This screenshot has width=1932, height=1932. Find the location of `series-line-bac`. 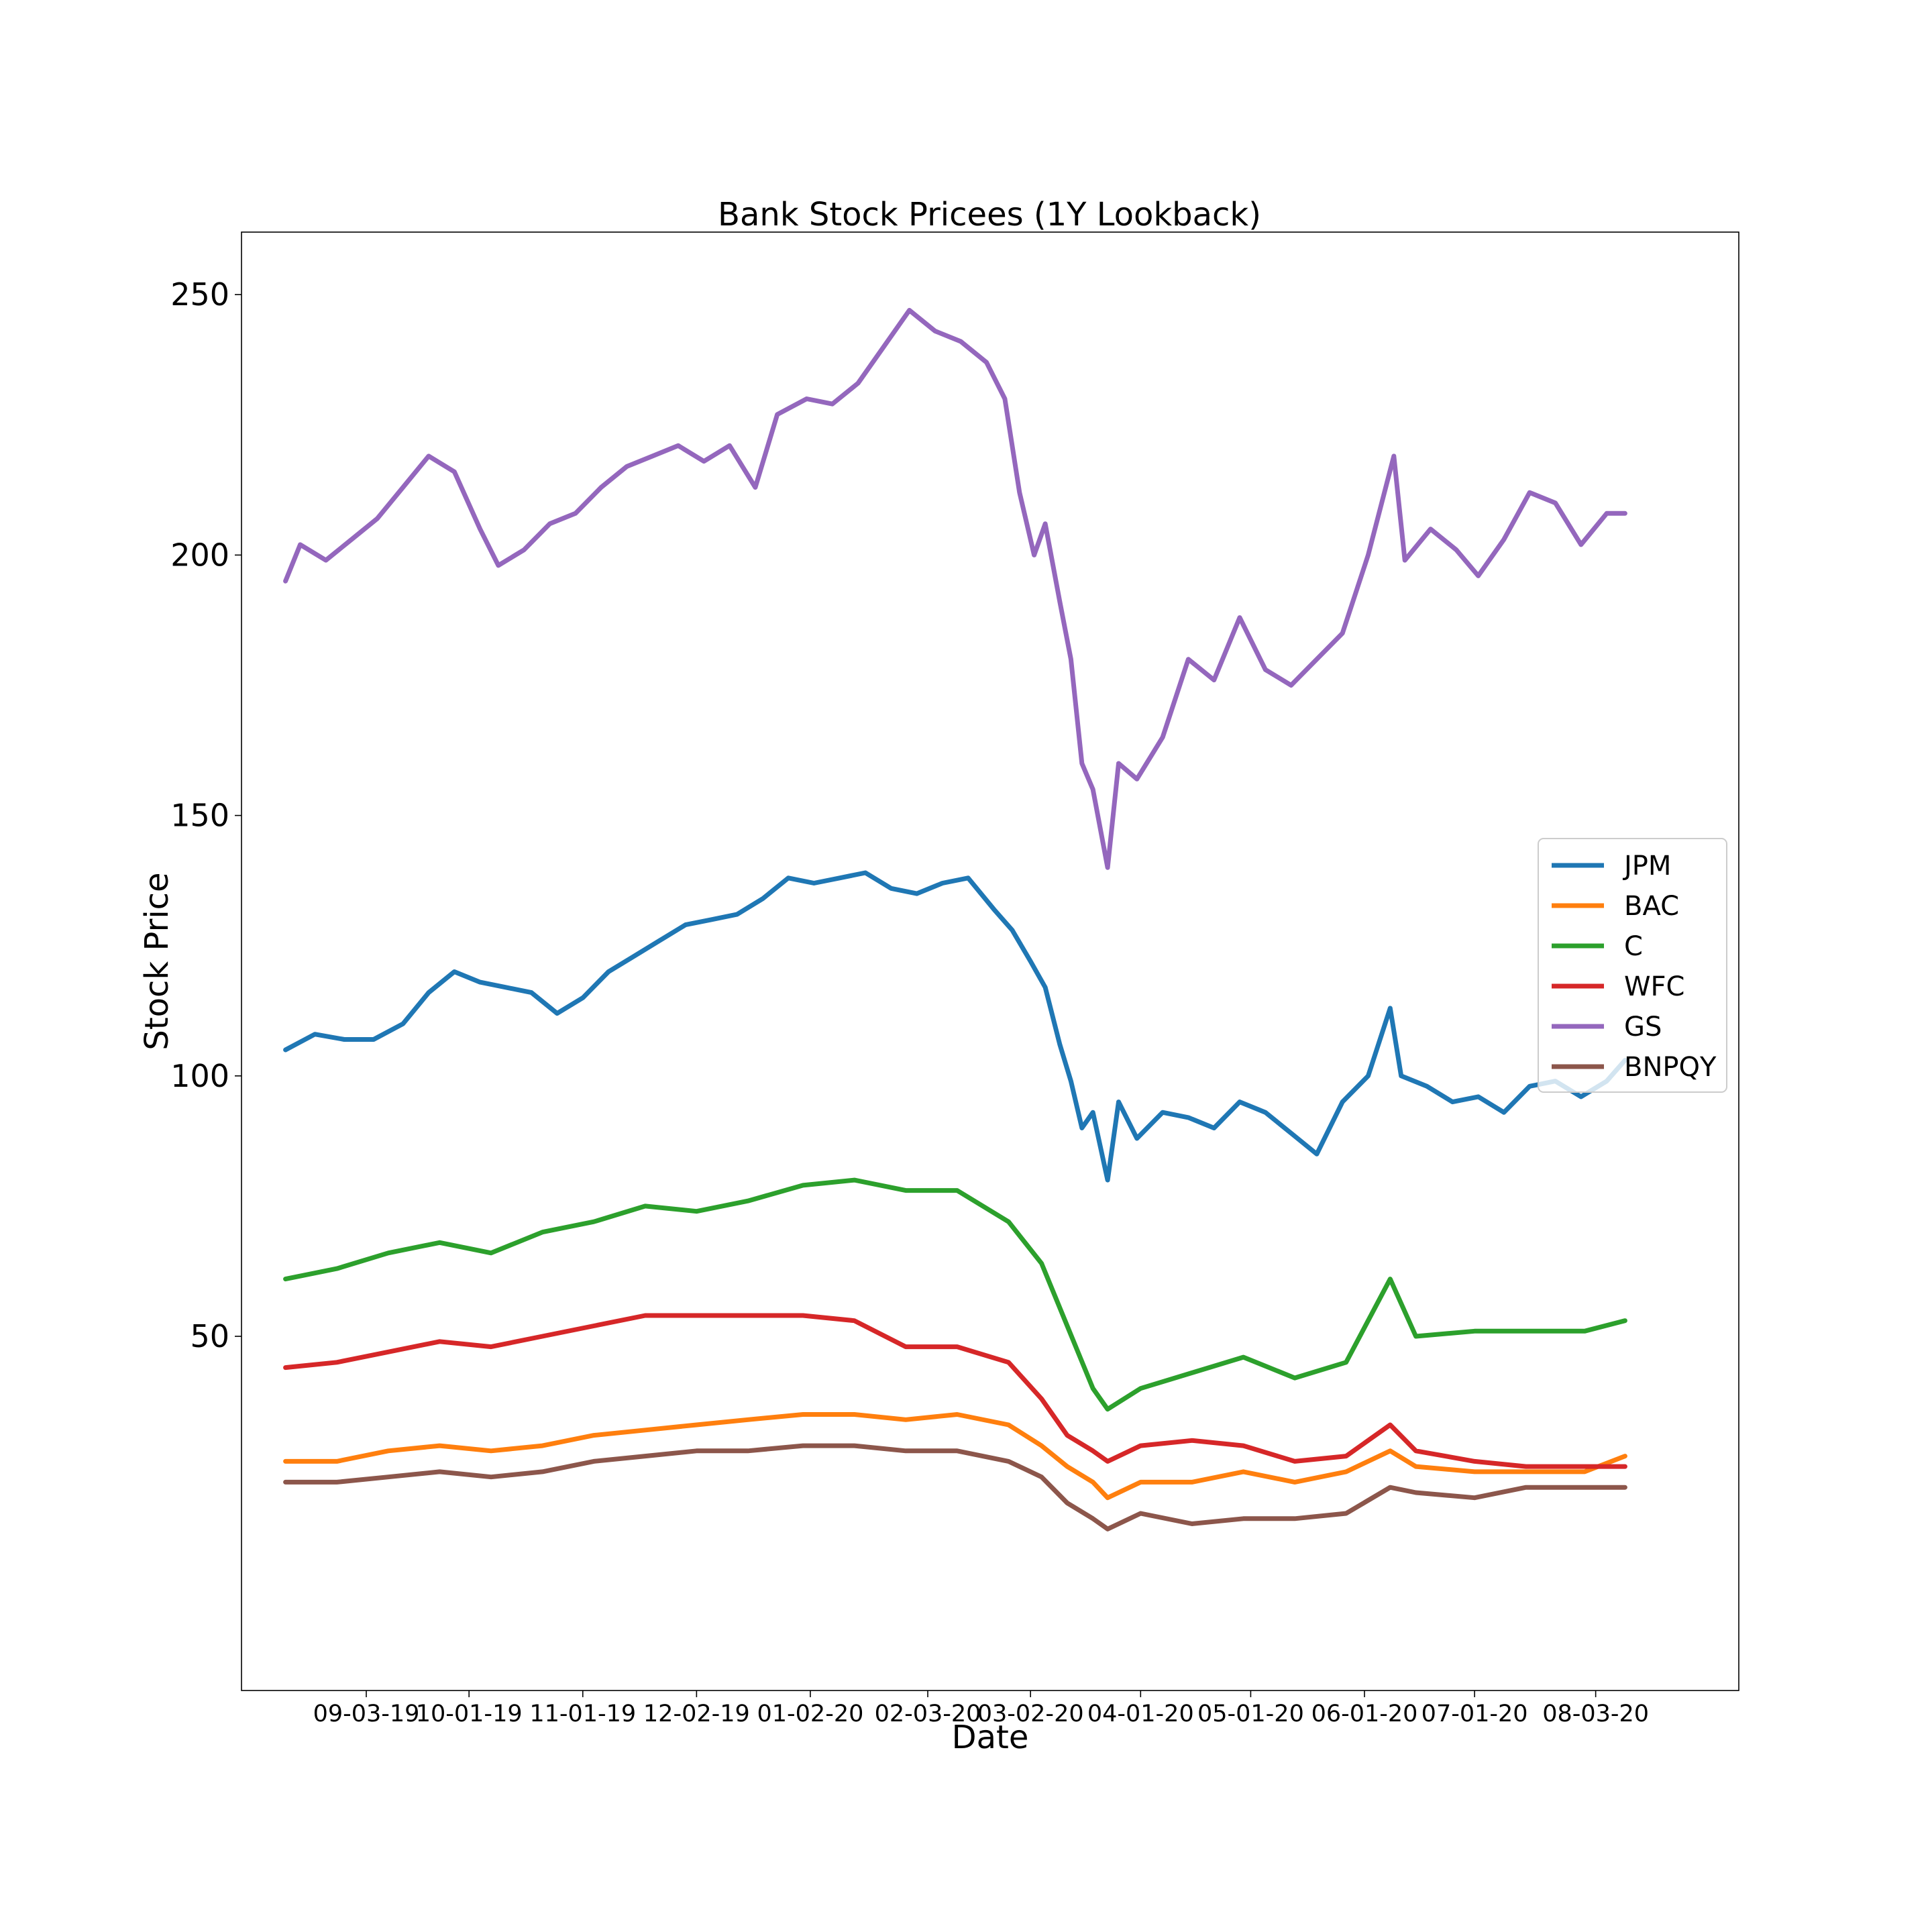

series-line-bac is located at coordinates (955, 1456).